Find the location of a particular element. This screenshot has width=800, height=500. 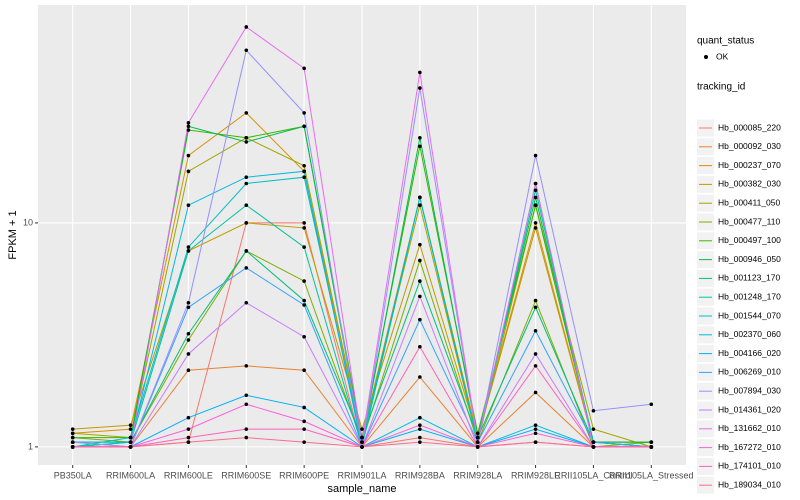

x-tick-label: RRIM928LA is located at coordinates (477, 475).